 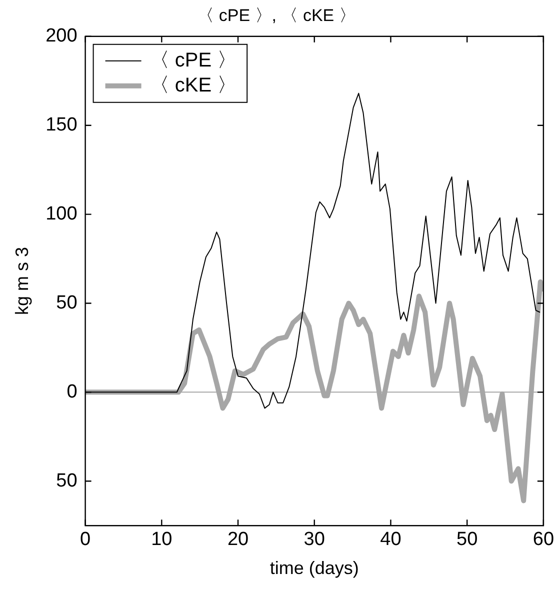 I want to click on x-axis-title: time (days), so click(x=314, y=568).